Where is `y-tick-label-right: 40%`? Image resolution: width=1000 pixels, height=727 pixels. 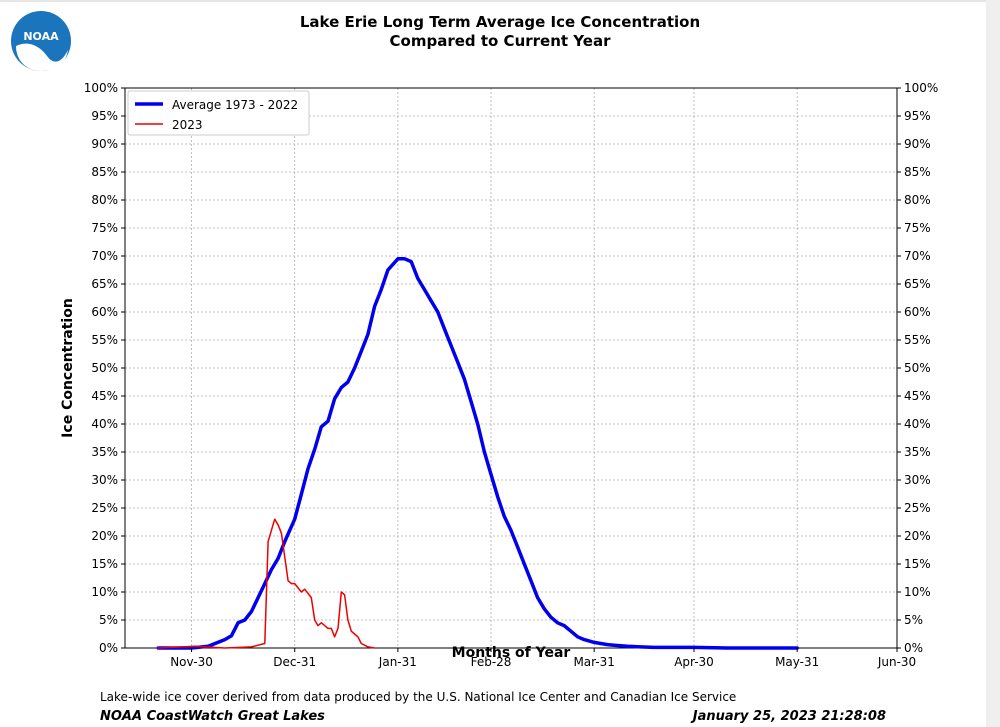
y-tick-label-right: 40% is located at coordinates (917, 424).